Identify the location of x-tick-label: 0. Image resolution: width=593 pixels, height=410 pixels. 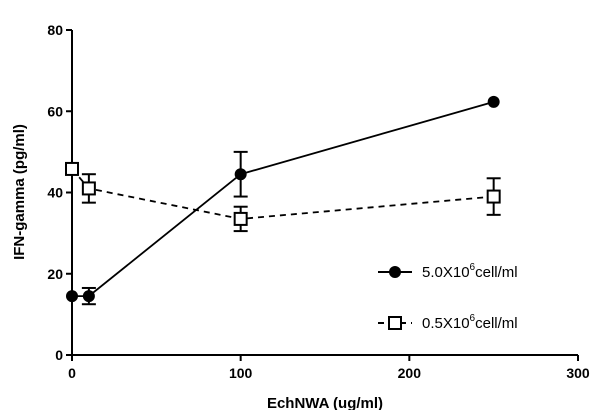
(72, 373).